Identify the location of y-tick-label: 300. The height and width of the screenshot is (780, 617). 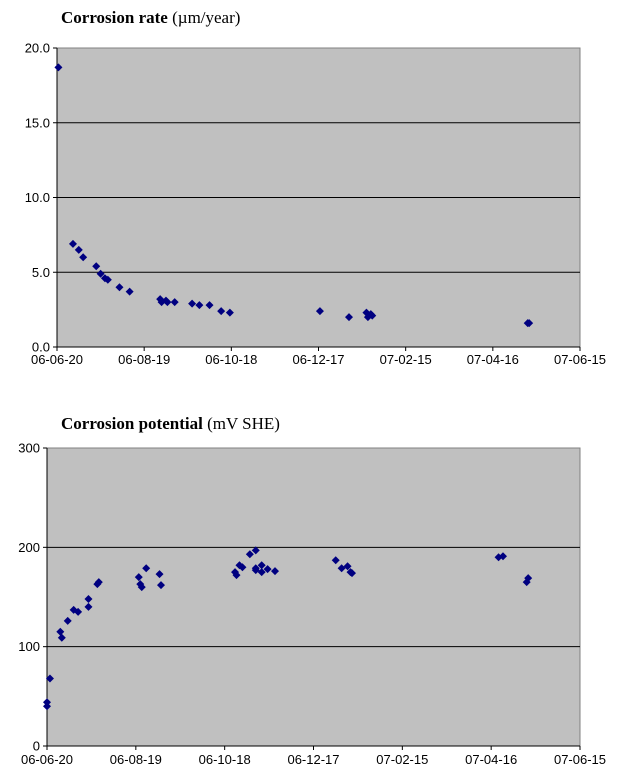
(29, 448).